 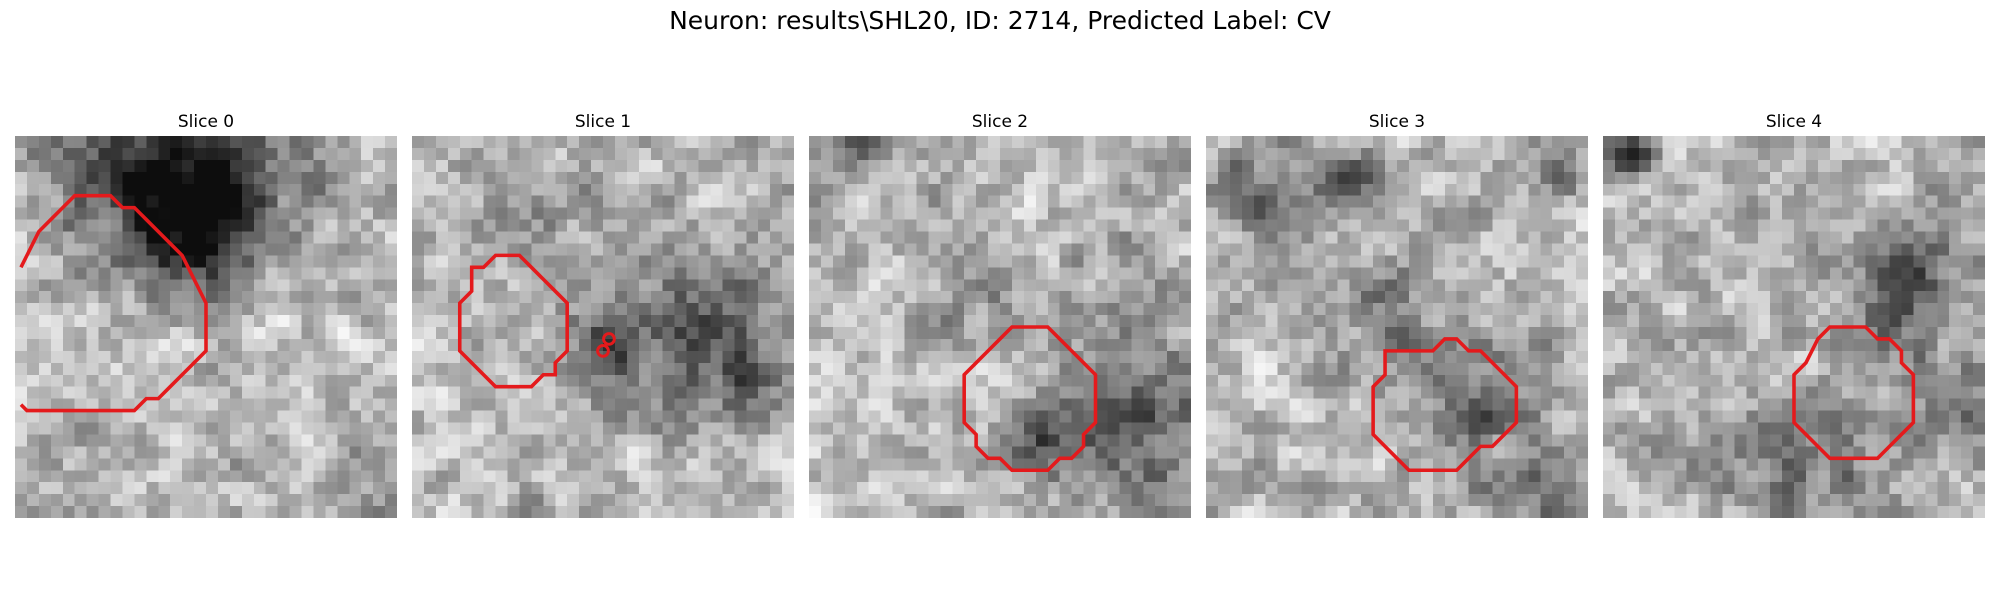 What do you see at coordinates (603, 122) in the screenshot?
I see `slice-title: Slice 1` at bounding box center [603, 122].